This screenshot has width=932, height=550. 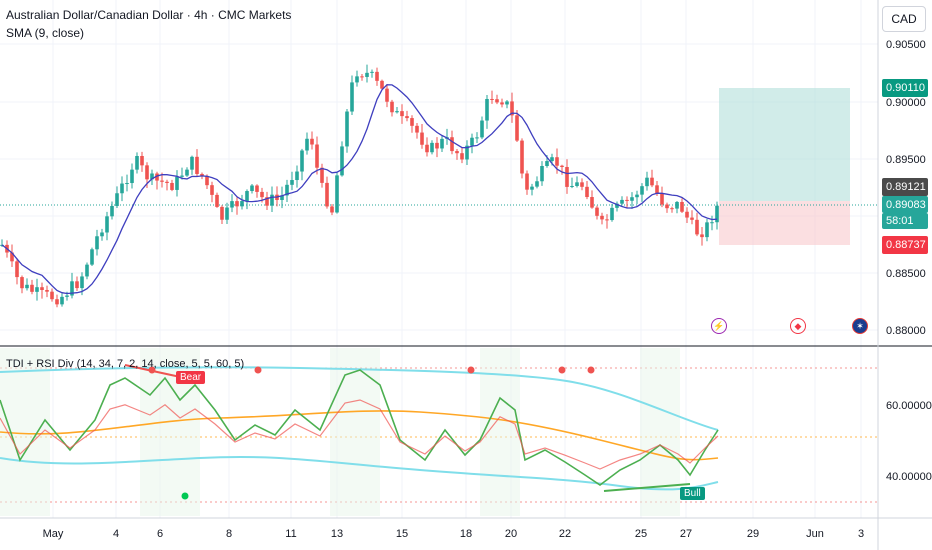 I want to click on bear-signal-label: Bear, so click(x=191, y=377).